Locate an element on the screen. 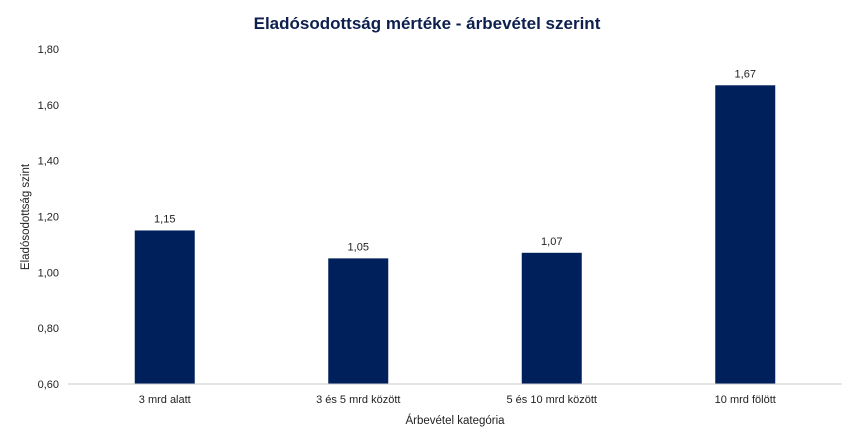 The image size is (855, 444). x-tick-label: 3 mrd alatt is located at coordinates (165, 400).